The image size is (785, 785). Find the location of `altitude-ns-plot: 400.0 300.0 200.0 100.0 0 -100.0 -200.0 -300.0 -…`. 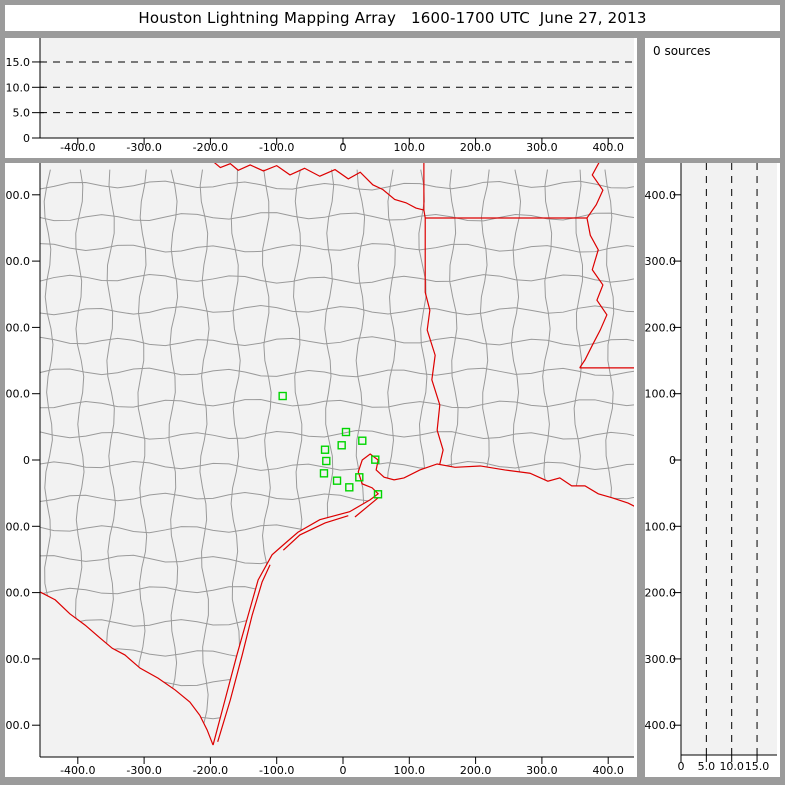

altitude-ns-plot: 400.0 300.0 200.0 100.0 0 -100.0 -200.0 -300.0 -… is located at coordinates (711, 468).